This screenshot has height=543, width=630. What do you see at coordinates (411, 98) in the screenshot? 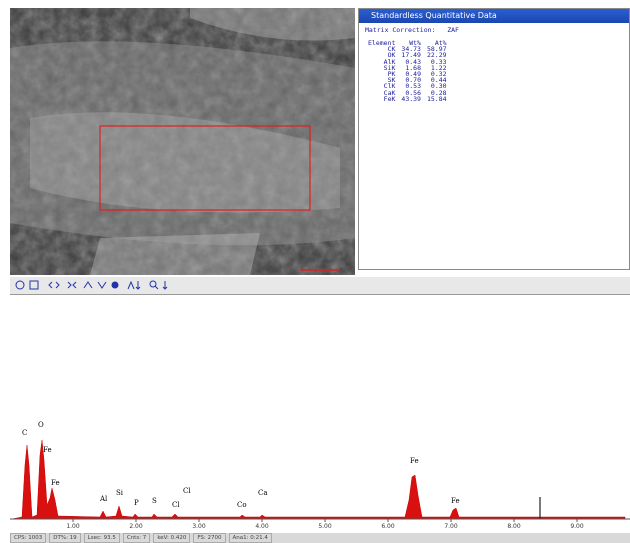
I see `table-cell: 43.39` at bounding box center [411, 98].